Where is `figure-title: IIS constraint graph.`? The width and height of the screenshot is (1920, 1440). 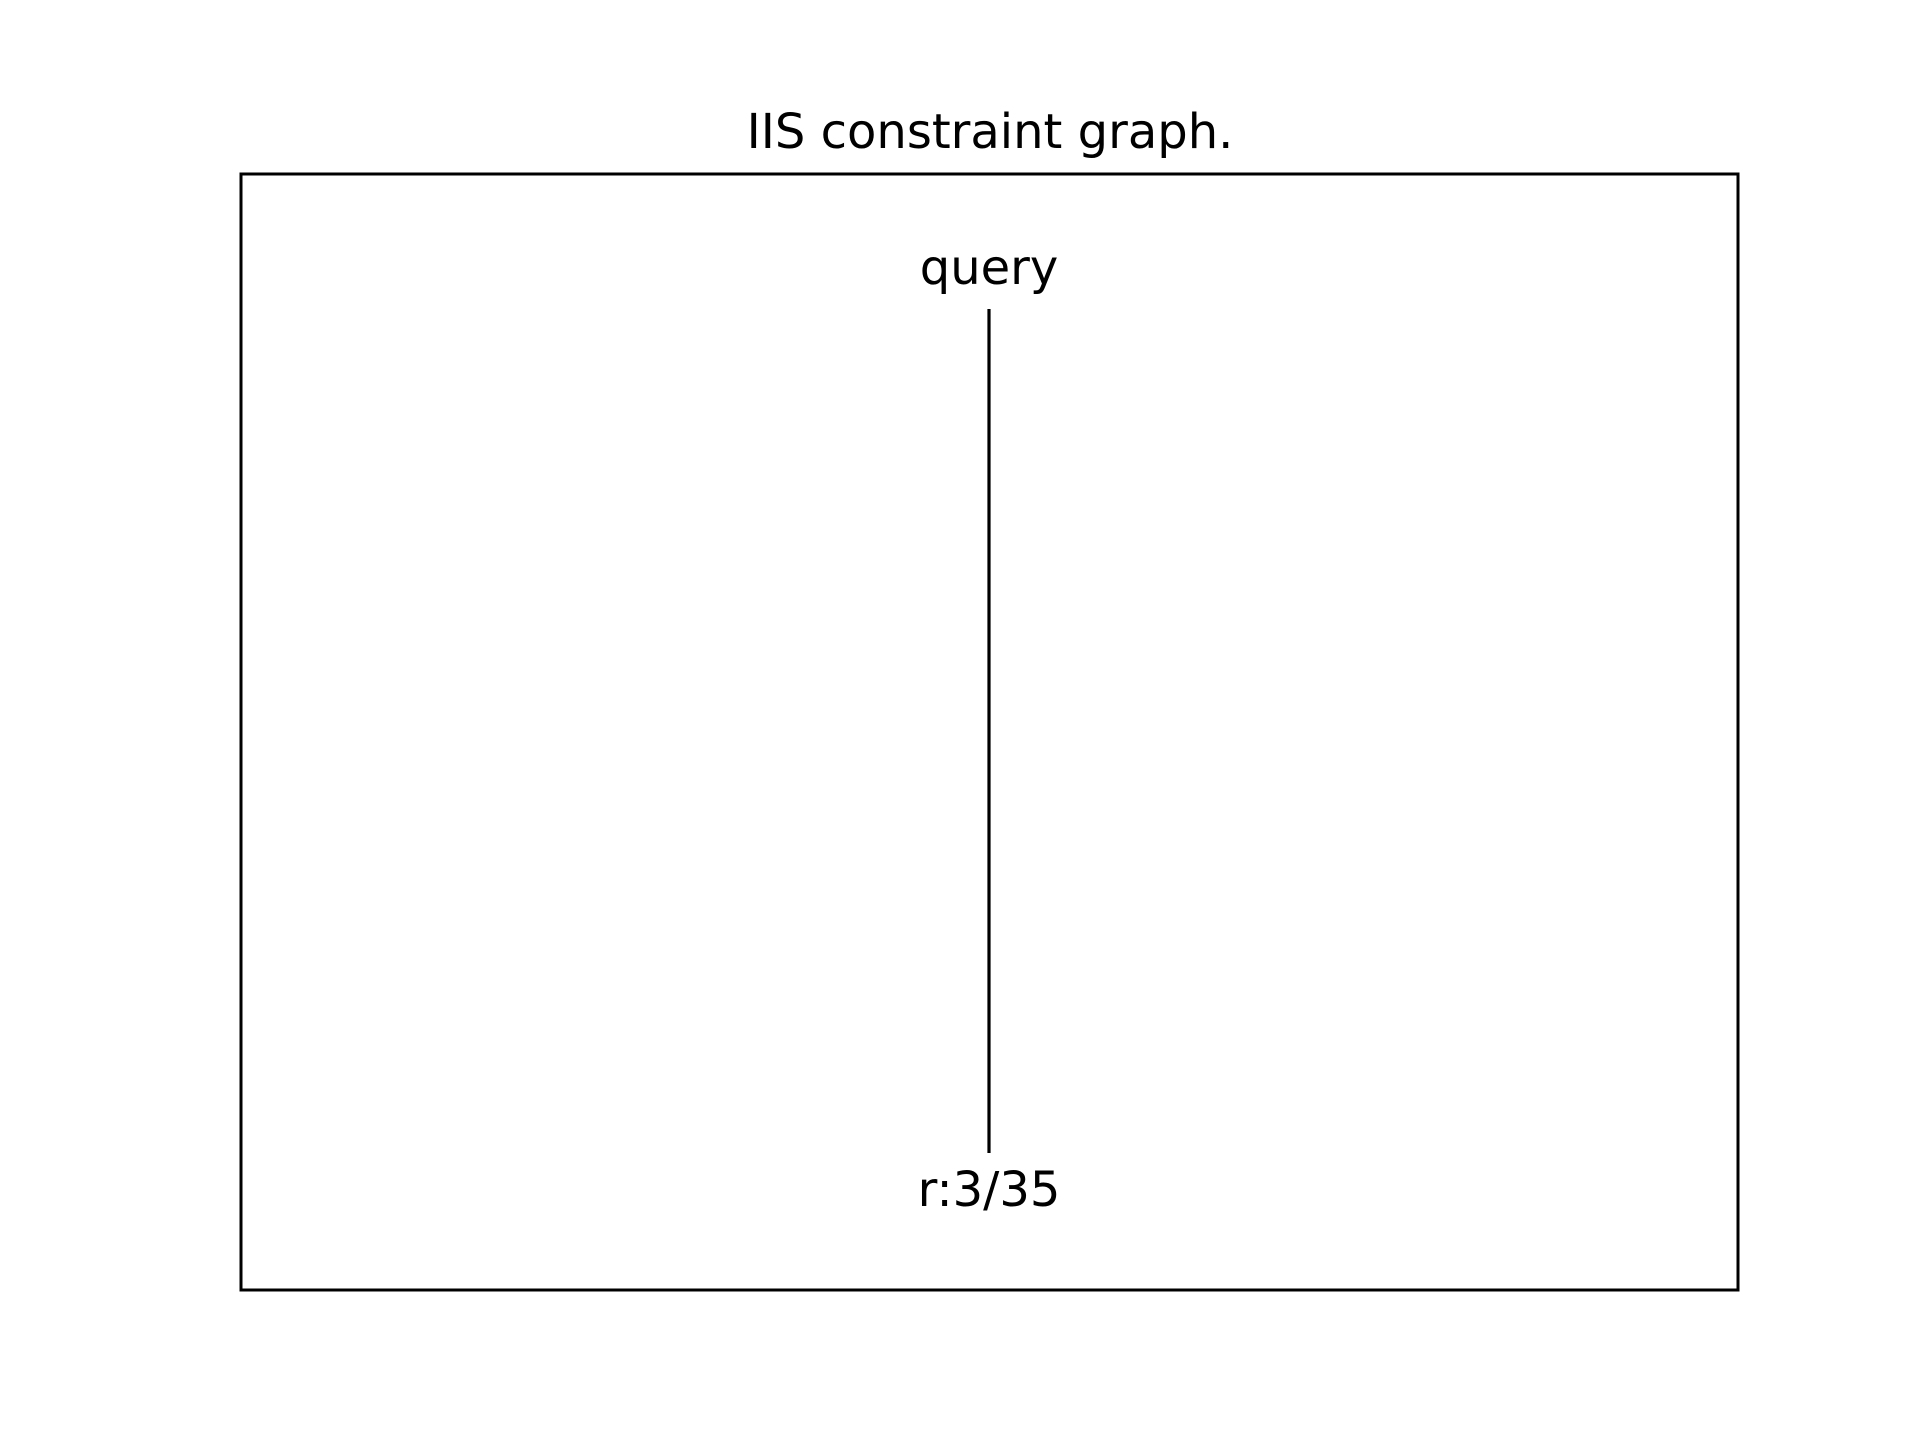 figure-title: IIS constraint graph. is located at coordinates (990, 132).